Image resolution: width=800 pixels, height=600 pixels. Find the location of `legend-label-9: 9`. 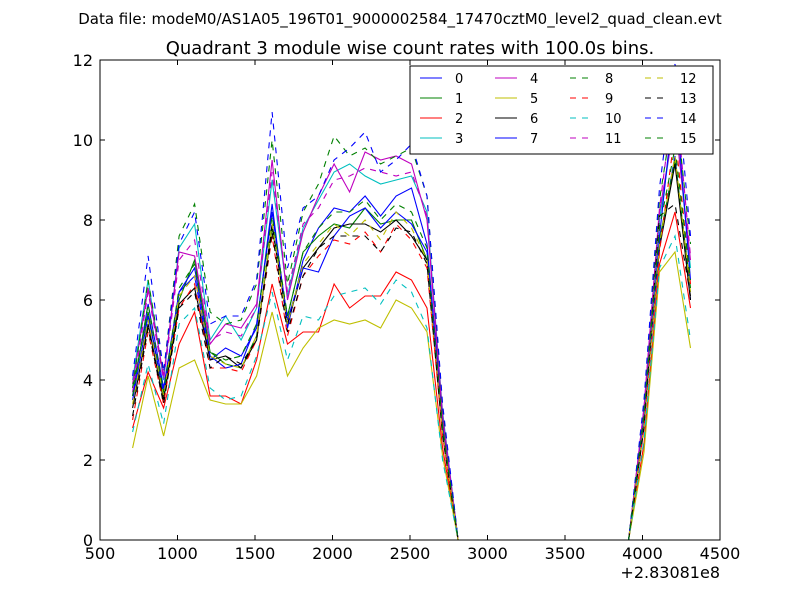

legend-label-9: 9 is located at coordinates (609, 99).